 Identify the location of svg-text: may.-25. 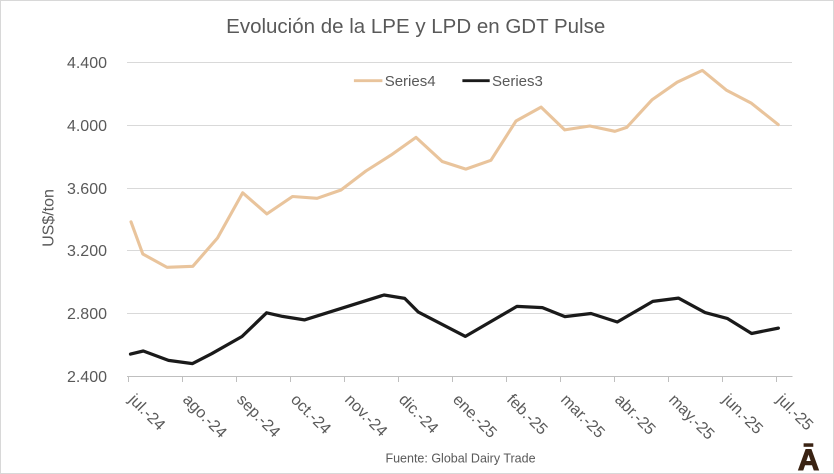
(691, 417).